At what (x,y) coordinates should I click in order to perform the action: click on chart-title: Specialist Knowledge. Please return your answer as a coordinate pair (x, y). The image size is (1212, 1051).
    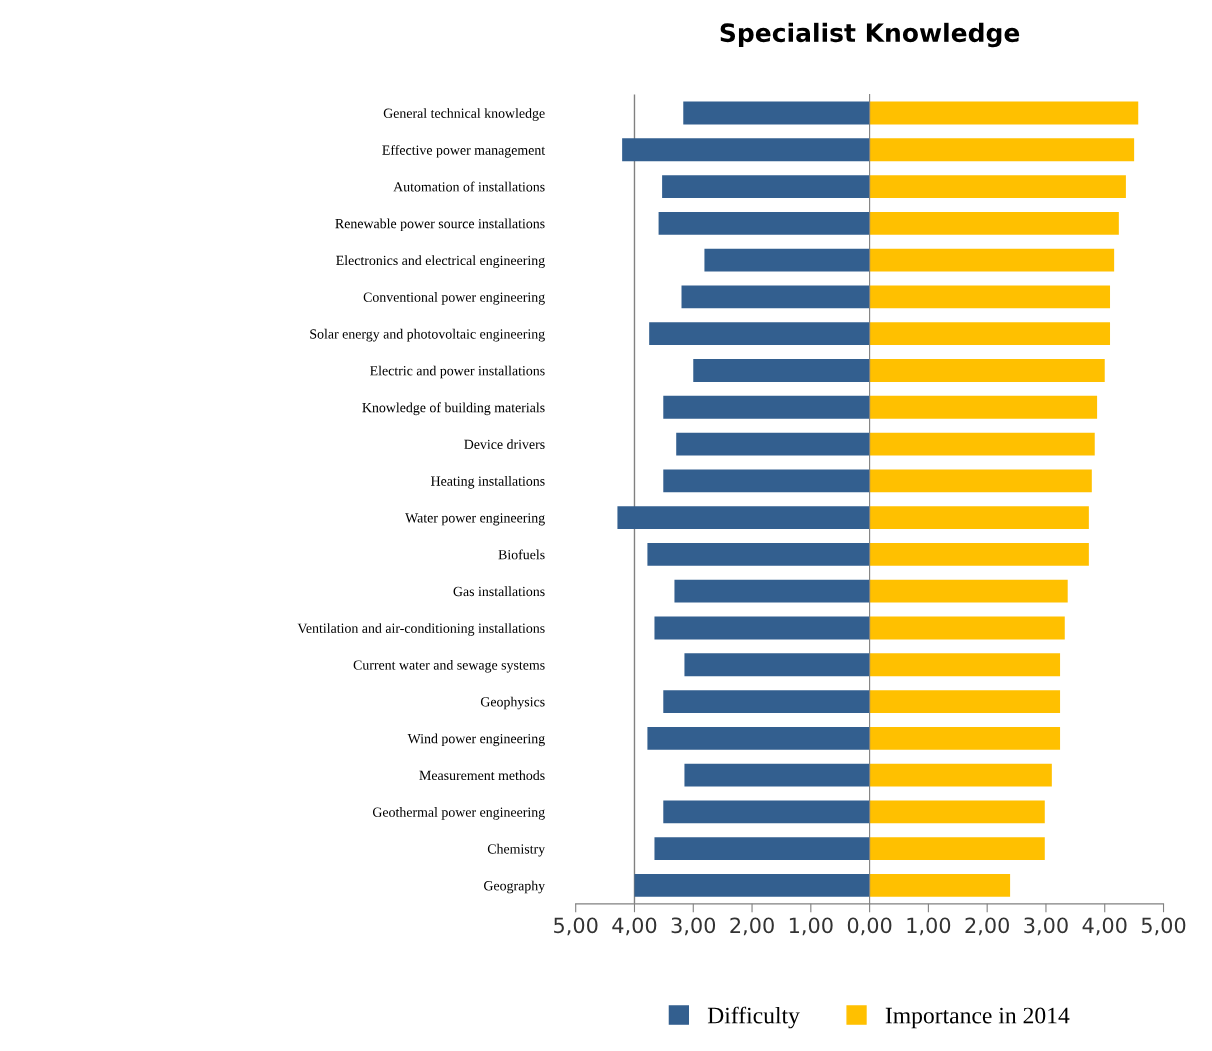
    Looking at the image, I should click on (870, 35).